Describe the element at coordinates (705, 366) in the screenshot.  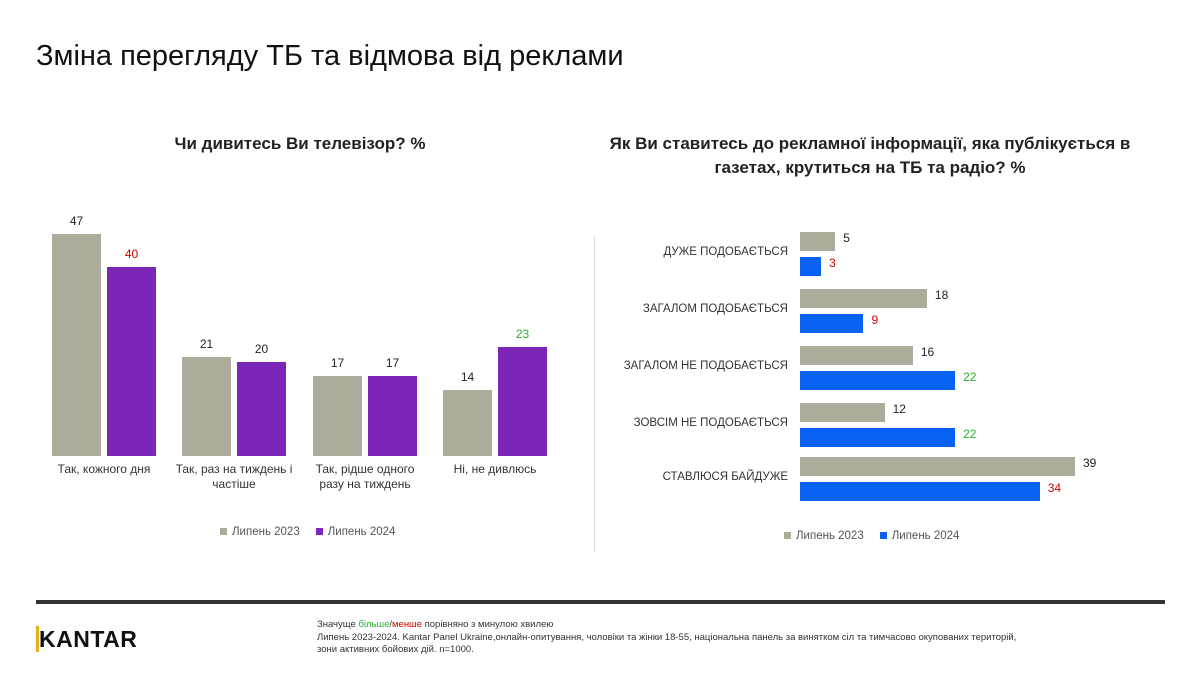
I see `category-label: ЗАГАЛОМ НЕ ПОДОБАЄТЬСЯ` at that location.